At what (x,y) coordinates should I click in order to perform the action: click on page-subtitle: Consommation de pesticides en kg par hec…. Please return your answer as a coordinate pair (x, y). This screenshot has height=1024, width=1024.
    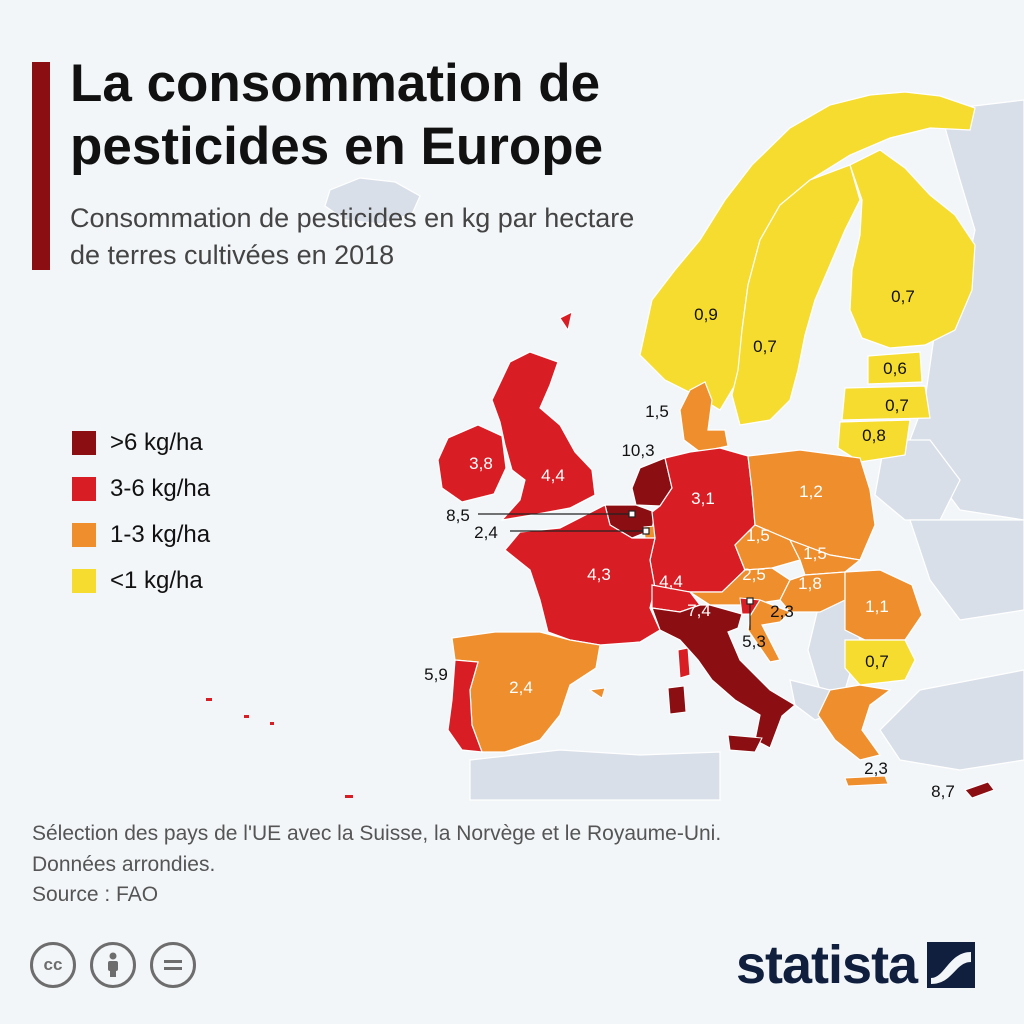
    Looking at the image, I should click on (352, 236).